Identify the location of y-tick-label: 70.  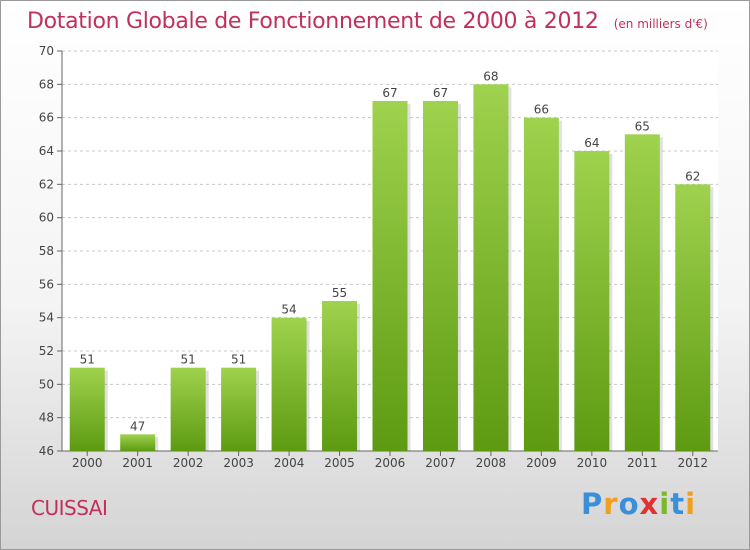
(46, 51).